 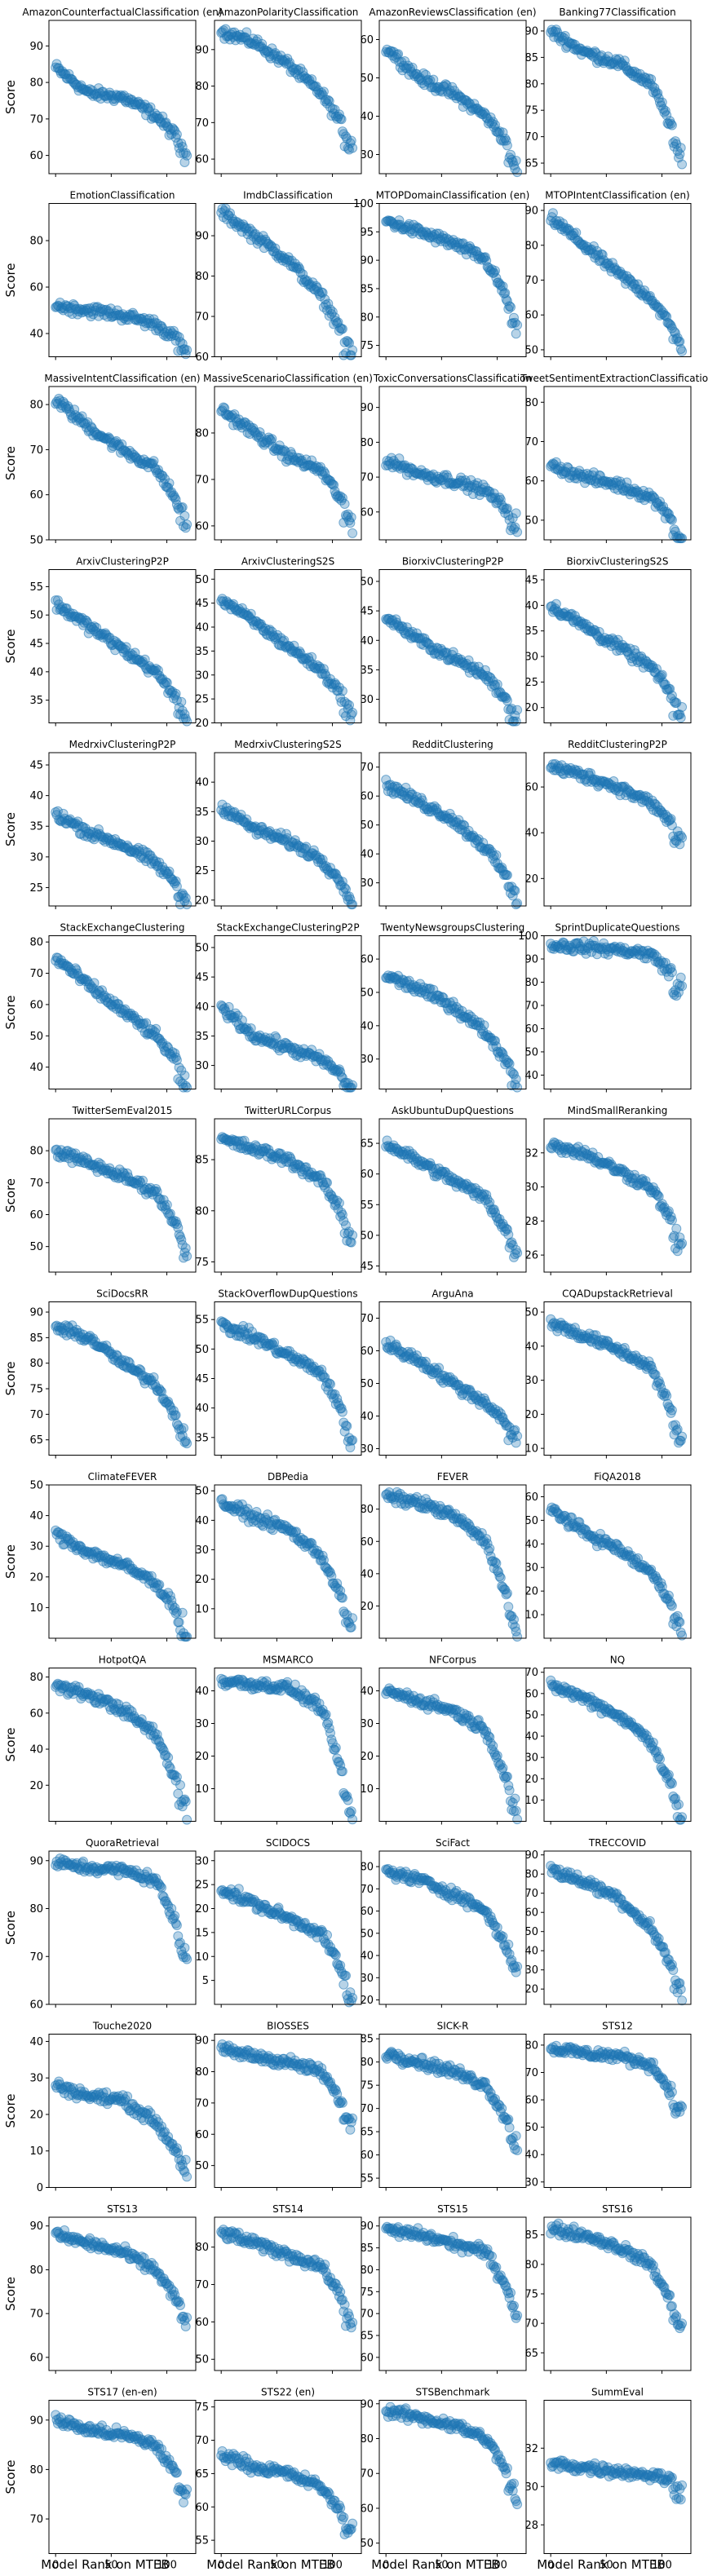 I want to click on y-tick-label: 65, so click(x=36, y=1440).